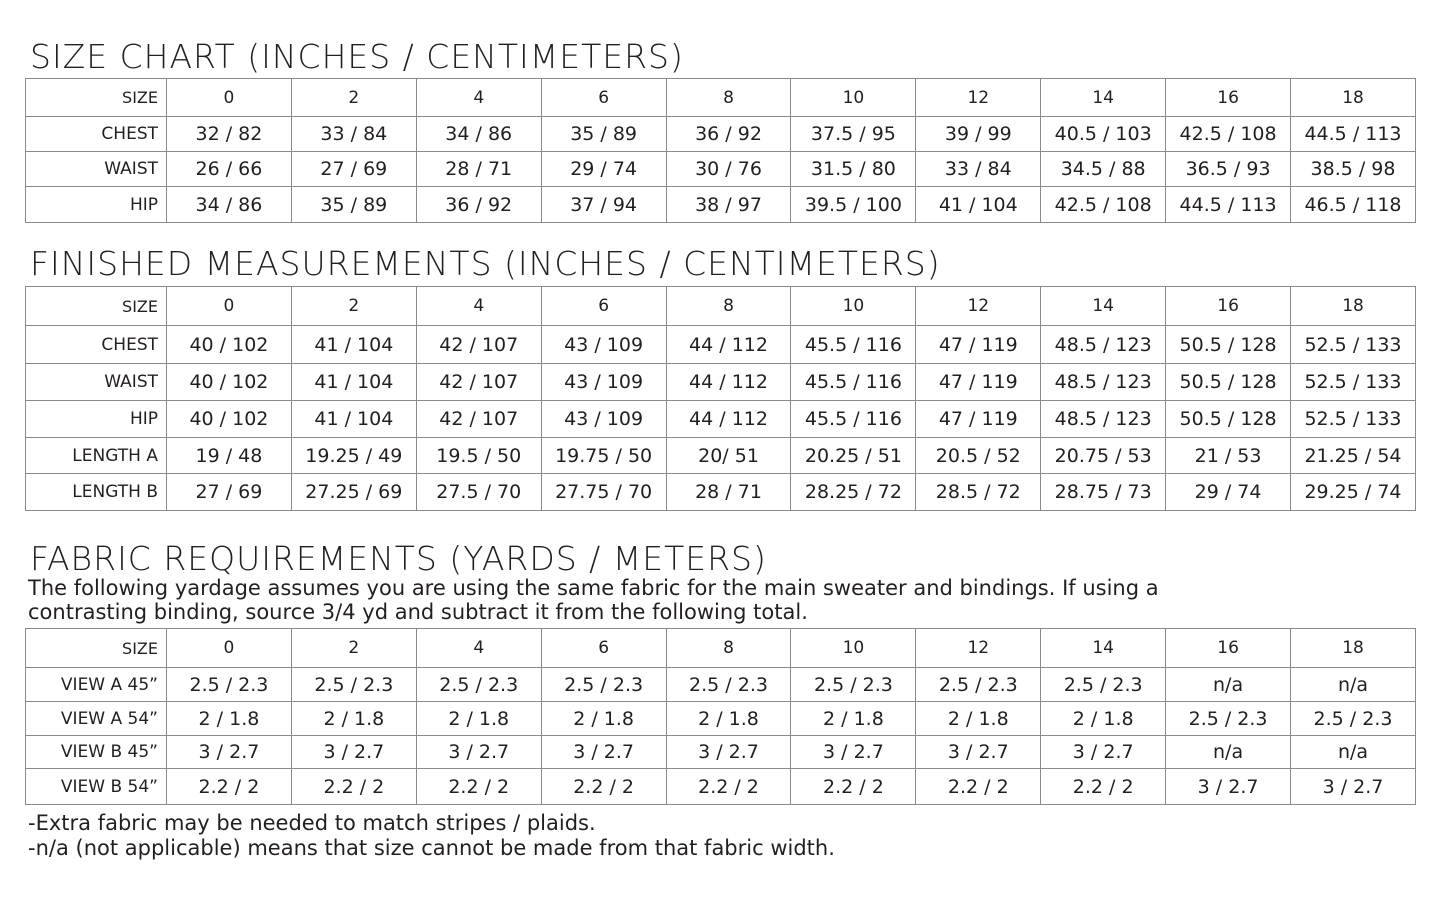  What do you see at coordinates (353, 204) in the screenshot?
I see `table-cell: 35 / 89` at bounding box center [353, 204].